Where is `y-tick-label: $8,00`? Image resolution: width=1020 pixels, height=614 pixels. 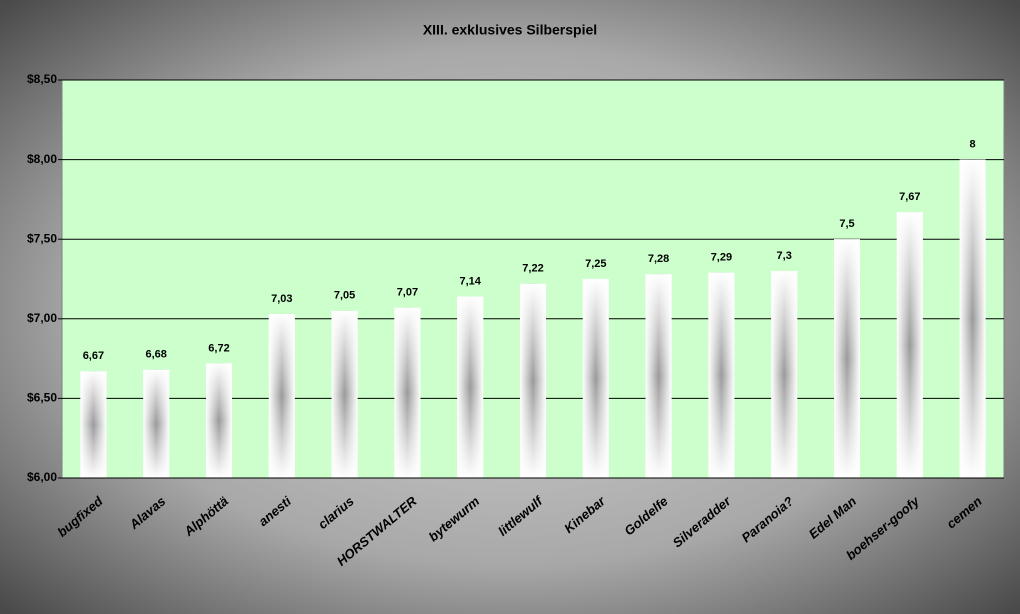
y-tick-label: $8,00 is located at coordinates (42, 159).